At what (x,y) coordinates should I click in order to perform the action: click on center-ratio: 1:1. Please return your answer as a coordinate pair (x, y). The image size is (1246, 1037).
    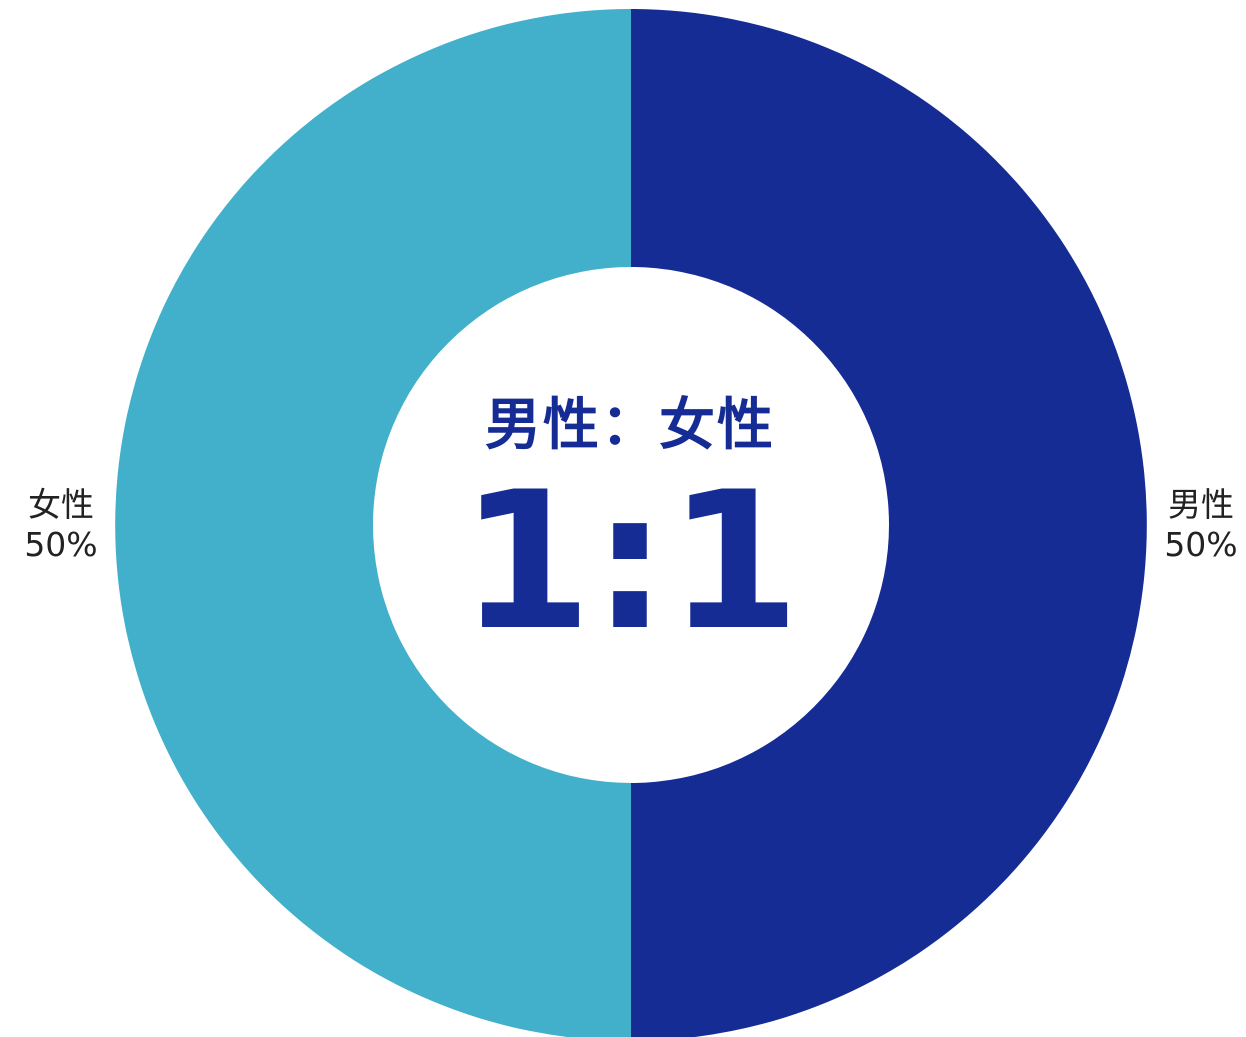
    Looking at the image, I should click on (630, 561).